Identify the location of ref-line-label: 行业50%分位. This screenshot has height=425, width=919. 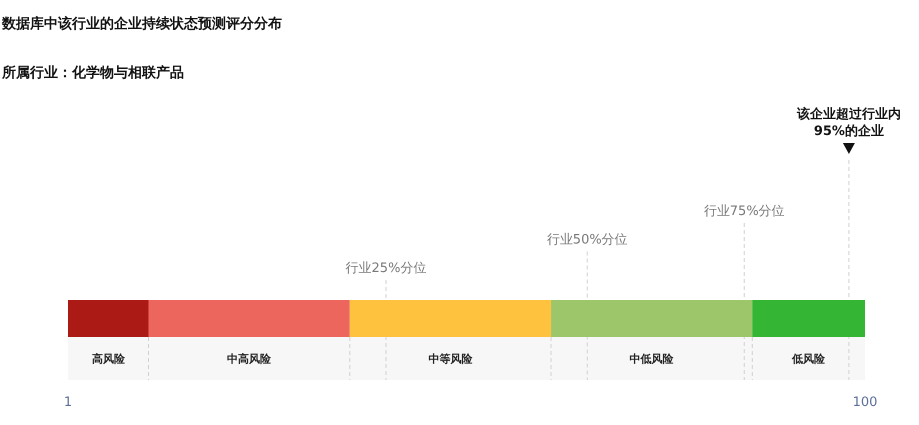
(587, 240).